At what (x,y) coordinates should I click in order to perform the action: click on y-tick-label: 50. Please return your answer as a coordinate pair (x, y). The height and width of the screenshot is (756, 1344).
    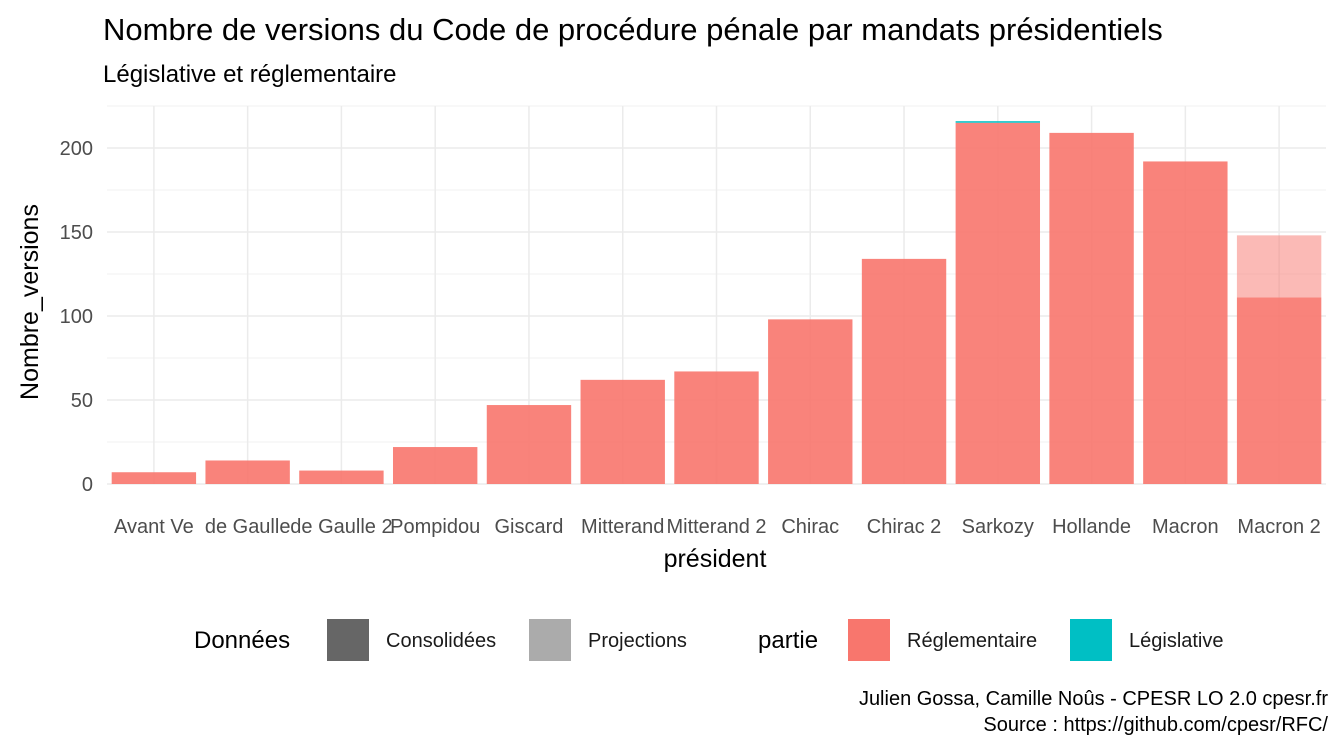
    Looking at the image, I should click on (82, 401).